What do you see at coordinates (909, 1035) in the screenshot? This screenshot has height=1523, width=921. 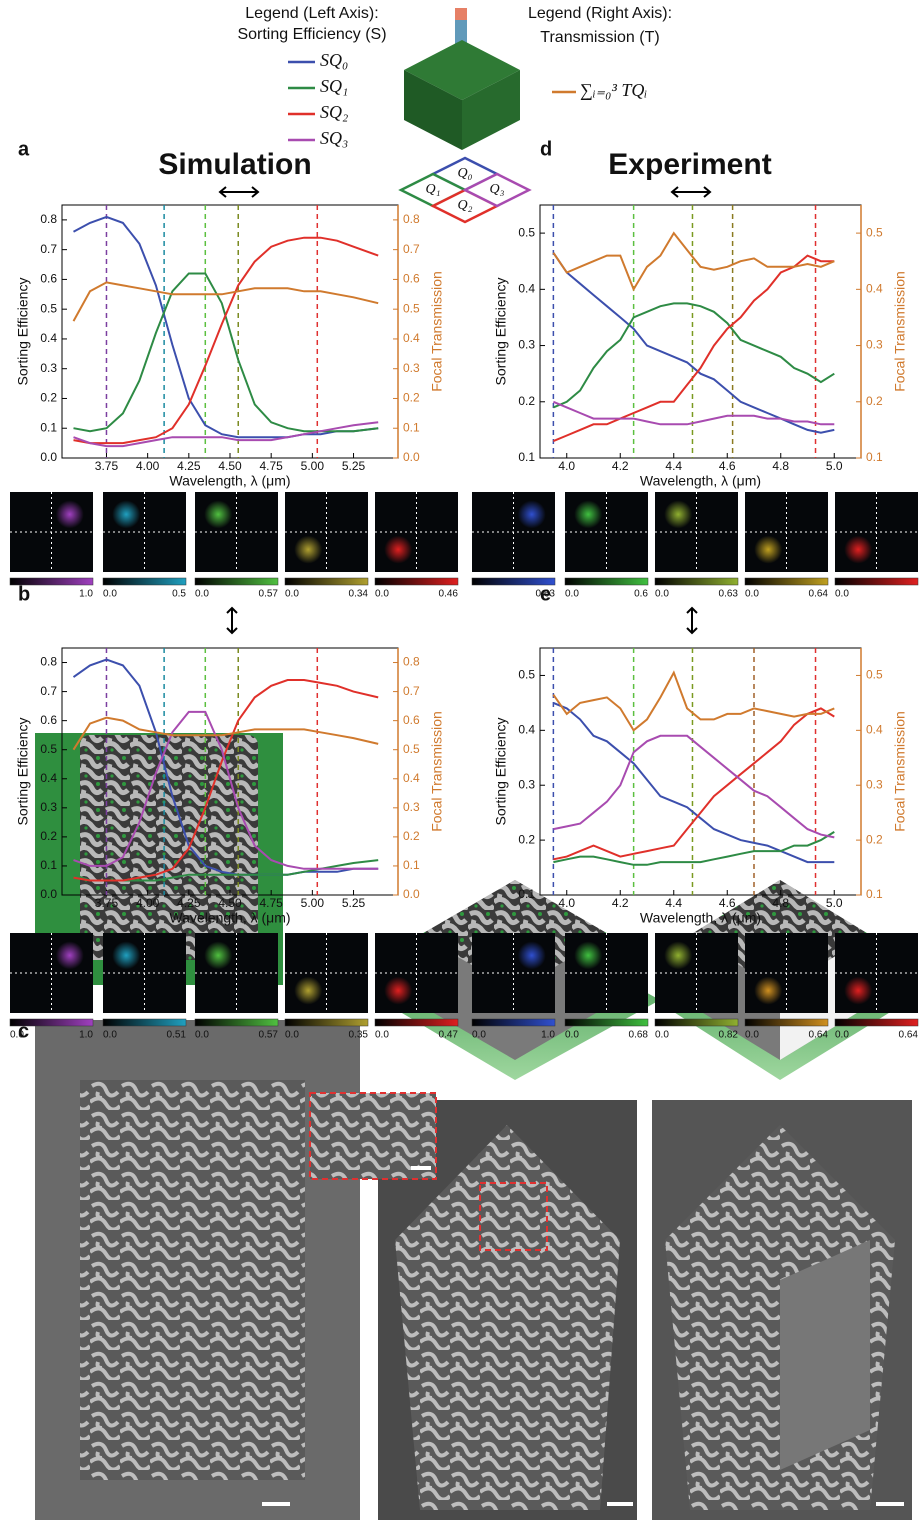 I see `colorbar-max: 0.64` at bounding box center [909, 1035].